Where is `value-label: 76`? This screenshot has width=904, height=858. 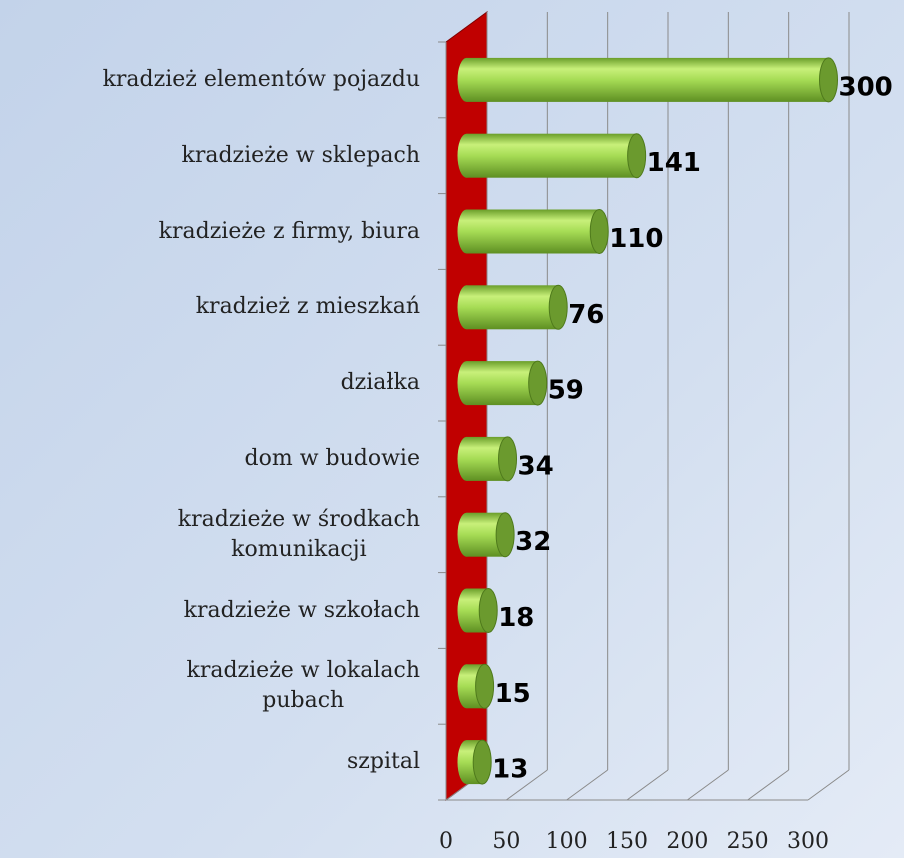 value-label: 76 is located at coordinates (586, 315).